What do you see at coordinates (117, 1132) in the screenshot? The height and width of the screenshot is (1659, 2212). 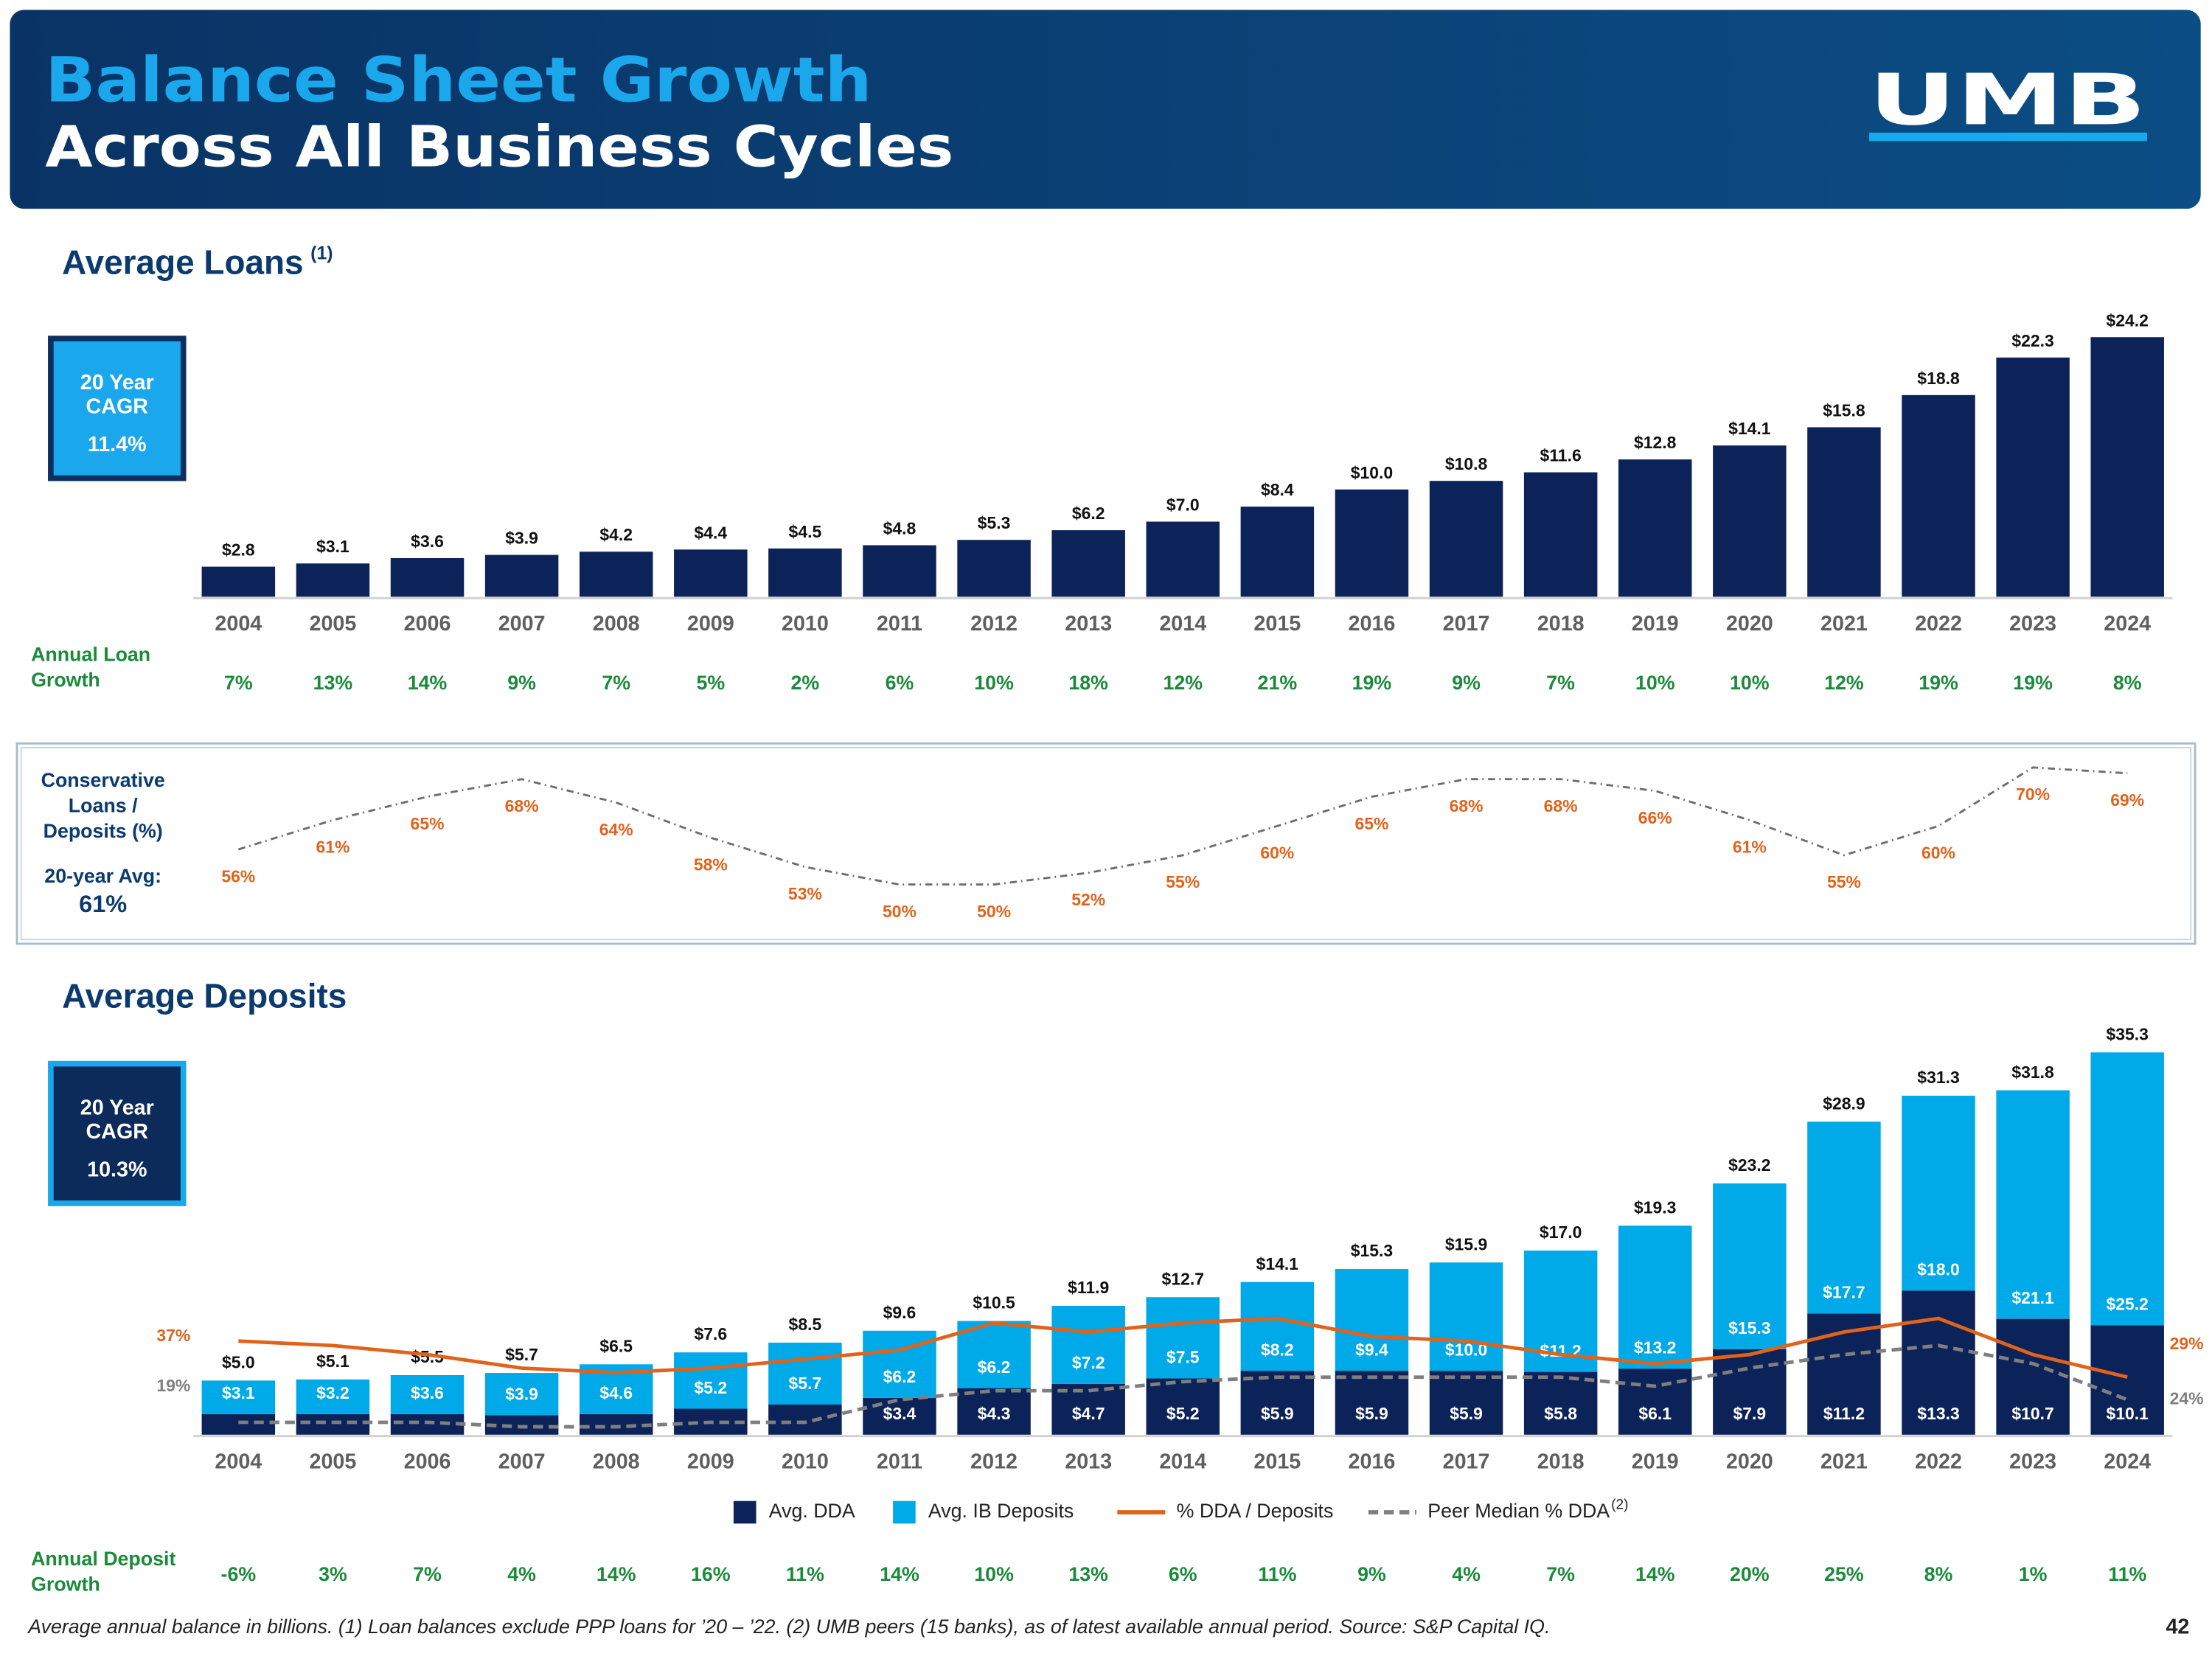 I see `cagr-label: CAGR` at bounding box center [117, 1132].